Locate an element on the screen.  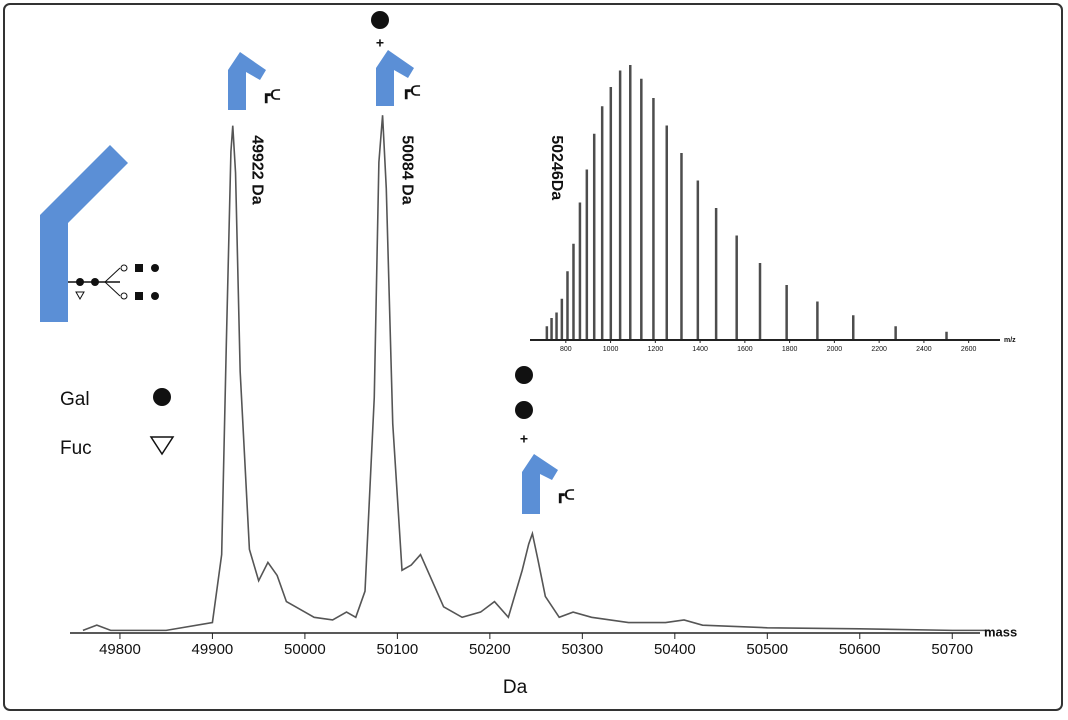
x-tick-label: 49800 is located at coordinates (120, 649).